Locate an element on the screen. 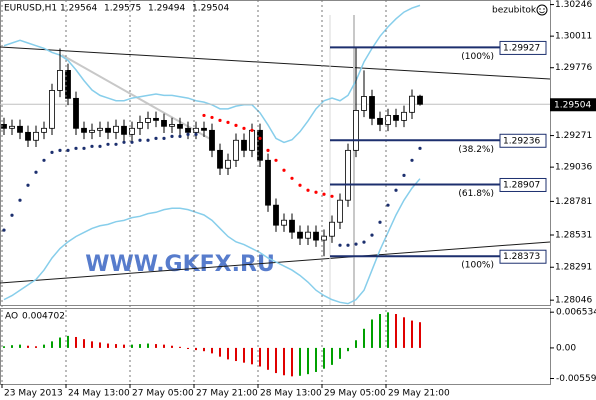 The height and width of the screenshot is (400, 596). header-open: 1.29564 is located at coordinates (78, 9).